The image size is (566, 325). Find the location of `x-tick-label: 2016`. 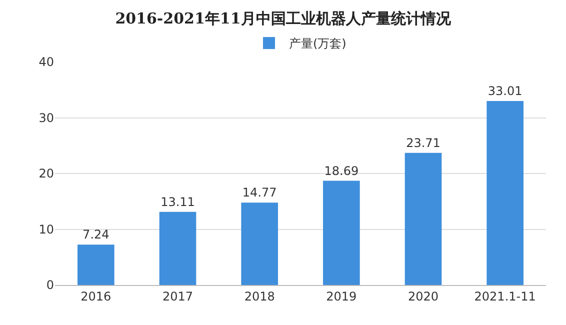

x-tick-label: 2016 is located at coordinates (96, 296).